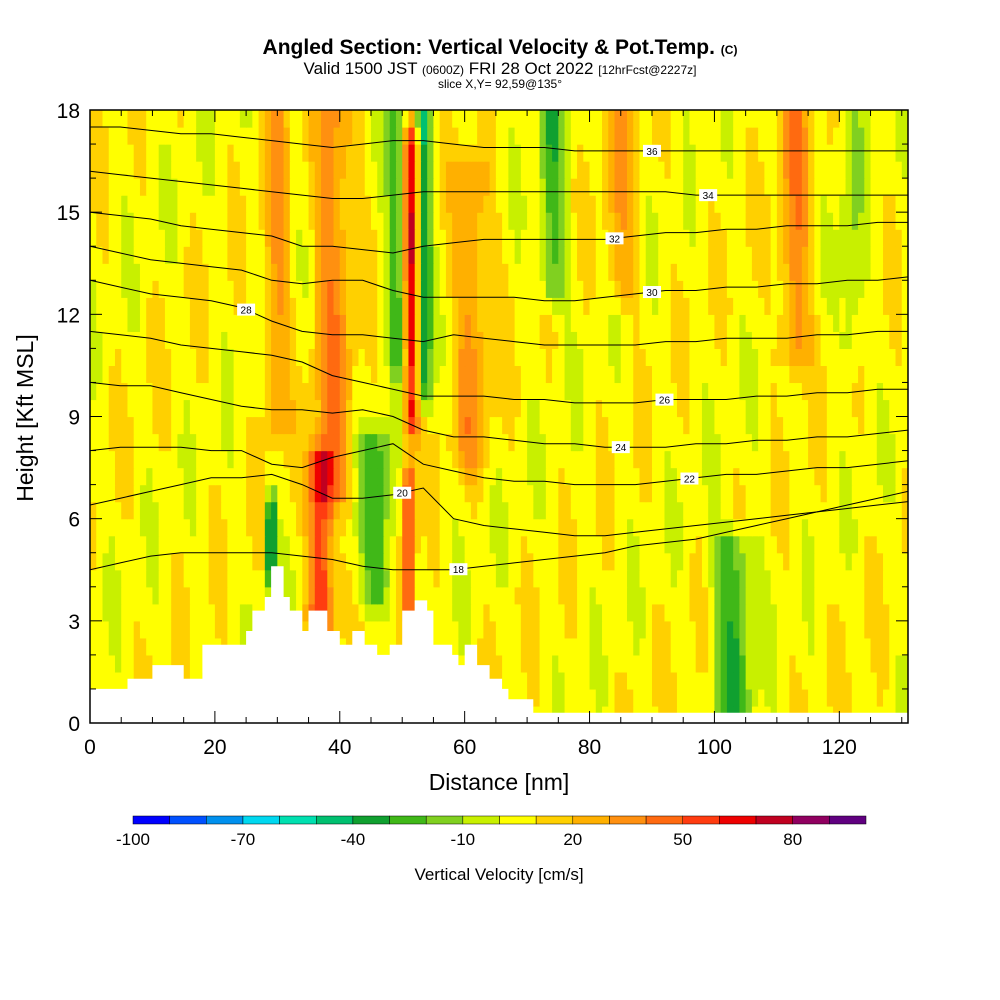 This screenshot has width=1000, height=1000. Describe the element at coordinates (839, 747) in the screenshot. I see `x-tick-label: 120` at that location.